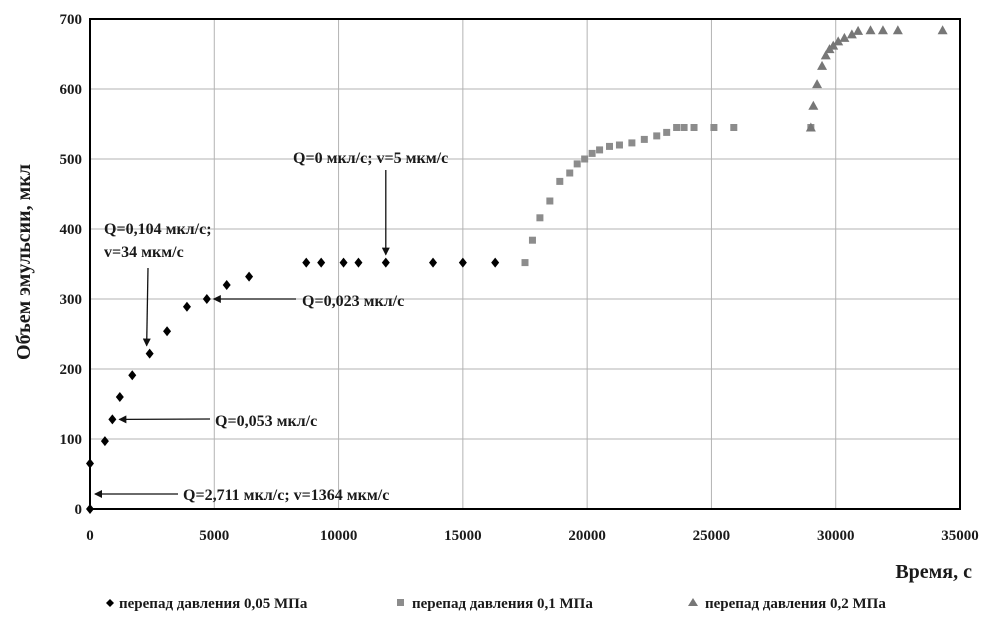 The image size is (987, 617). I want to click on legend-marker-square, so click(400, 602).